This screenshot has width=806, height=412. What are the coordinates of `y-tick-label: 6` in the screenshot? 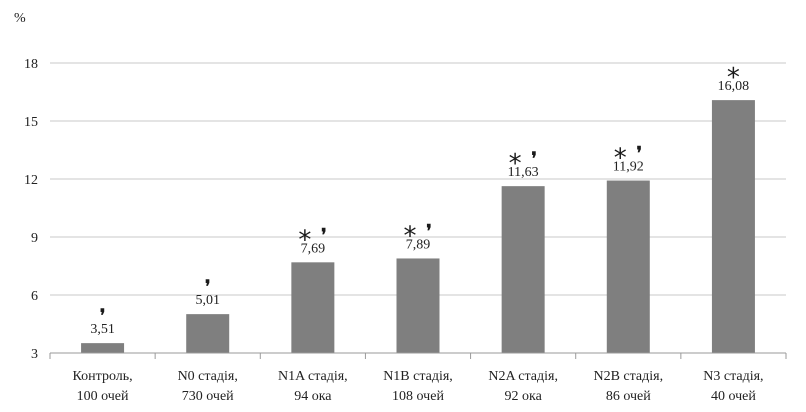 It's located at (34, 296).